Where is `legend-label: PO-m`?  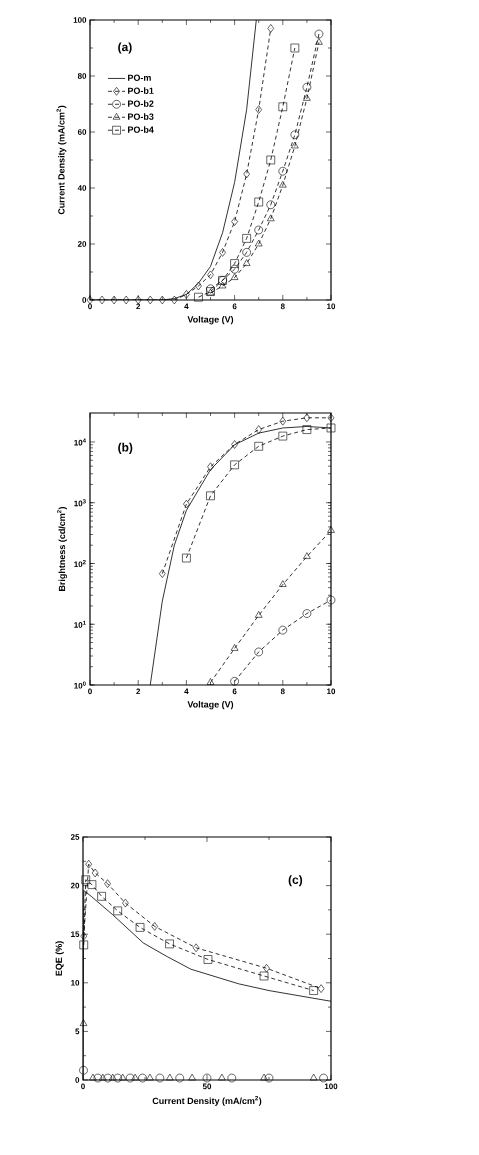 legend-label: PO-m is located at coordinates (139, 77).